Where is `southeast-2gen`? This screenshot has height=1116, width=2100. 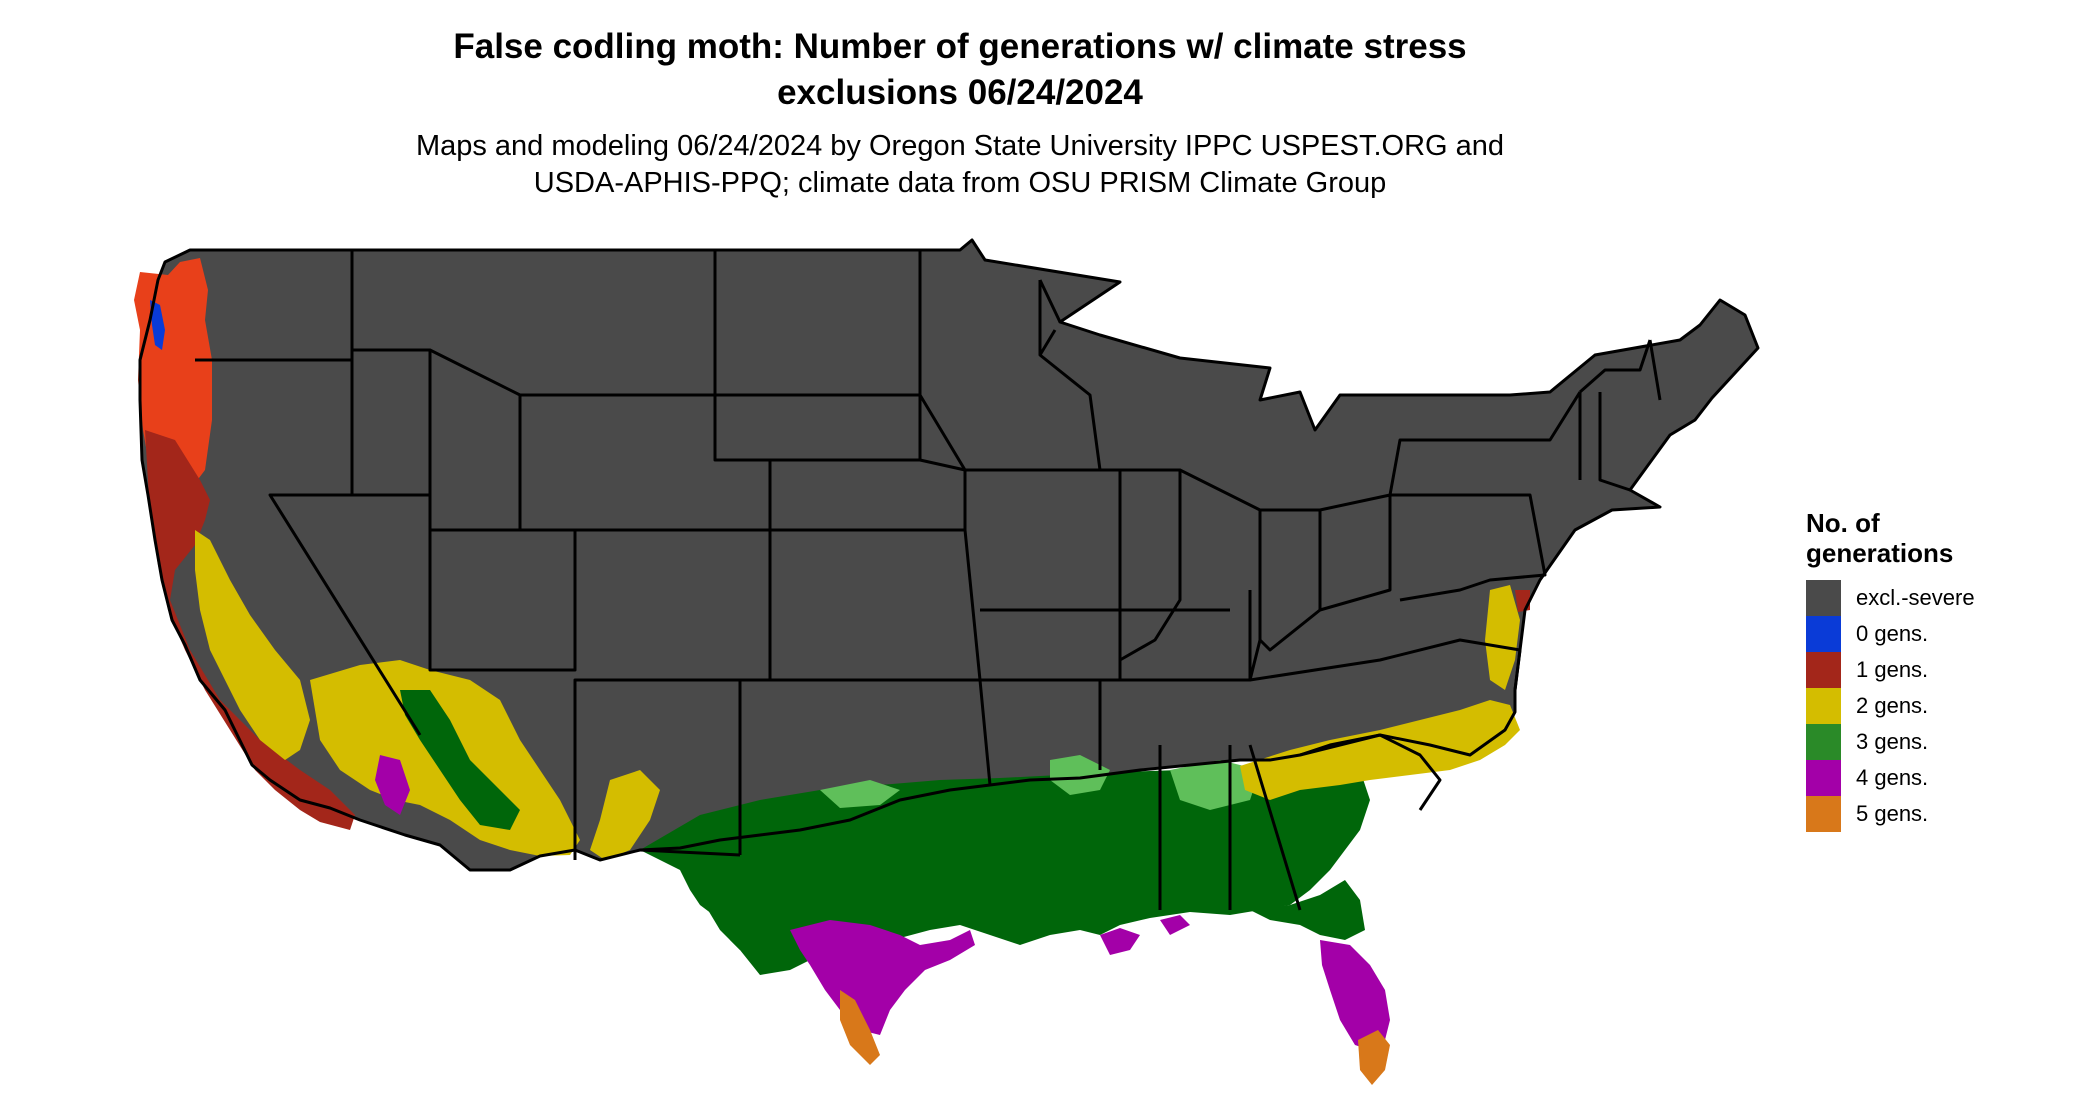
southeast-2gen is located at coordinates (1380, 750).